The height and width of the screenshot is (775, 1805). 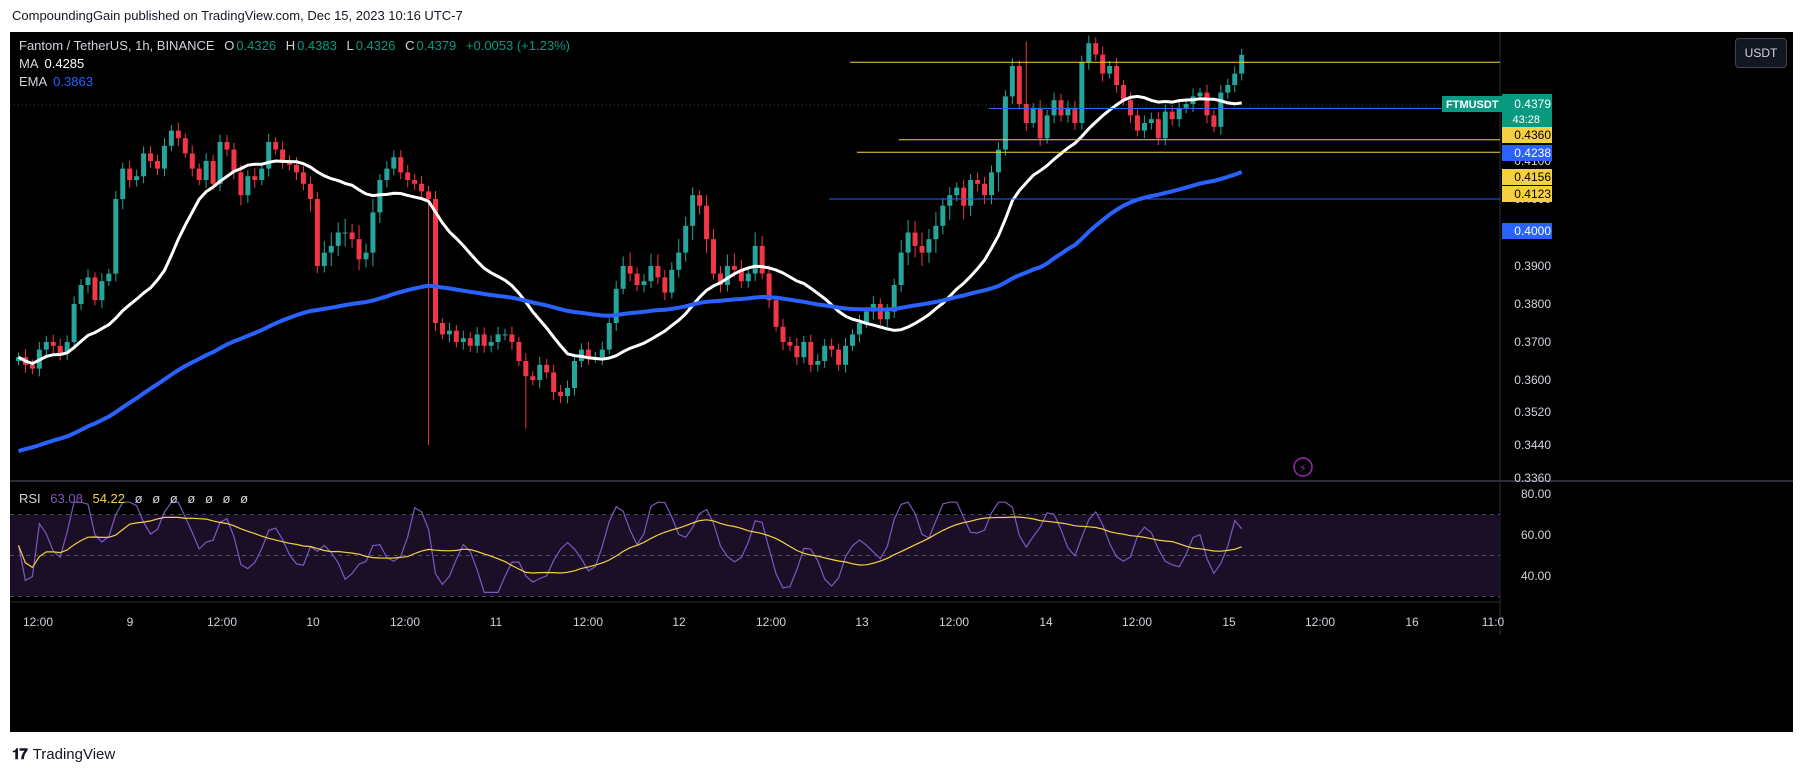 What do you see at coordinates (1493, 622) in the screenshot?
I see `time-tick-label: 11:0` at bounding box center [1493, 622].